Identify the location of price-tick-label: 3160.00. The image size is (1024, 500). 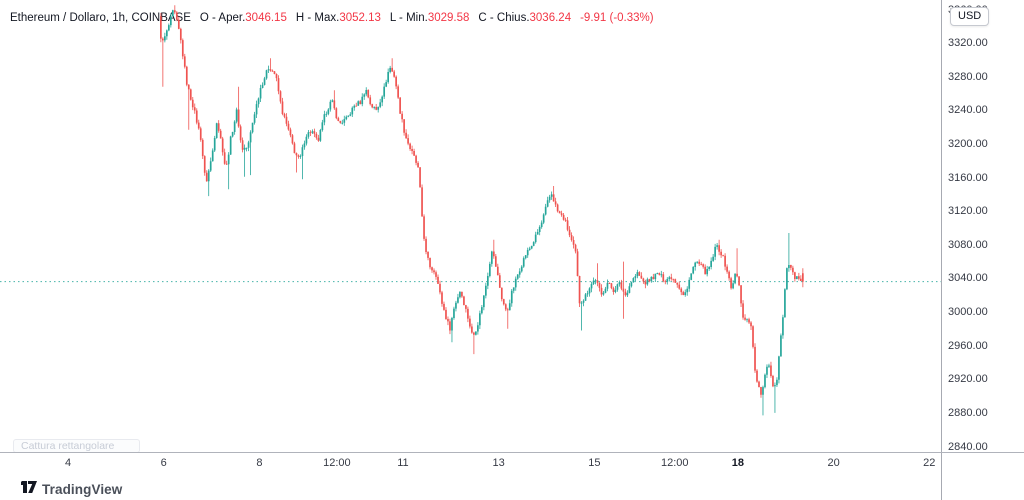
(968, 177).